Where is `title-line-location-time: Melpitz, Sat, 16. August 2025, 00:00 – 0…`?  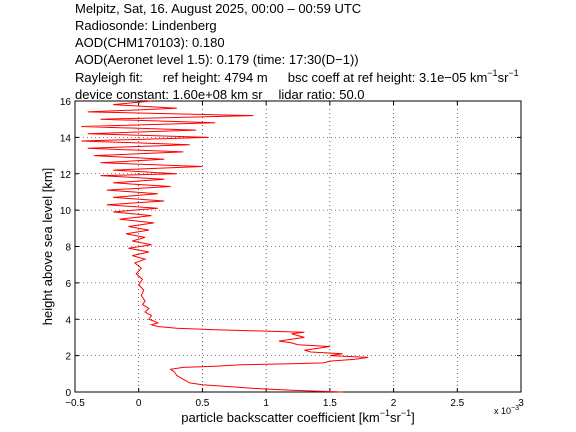 title-line-location-time: Melpitz, Sat, 16. August 2025, 00:00 – 0… is located at coordinates (218, 8).